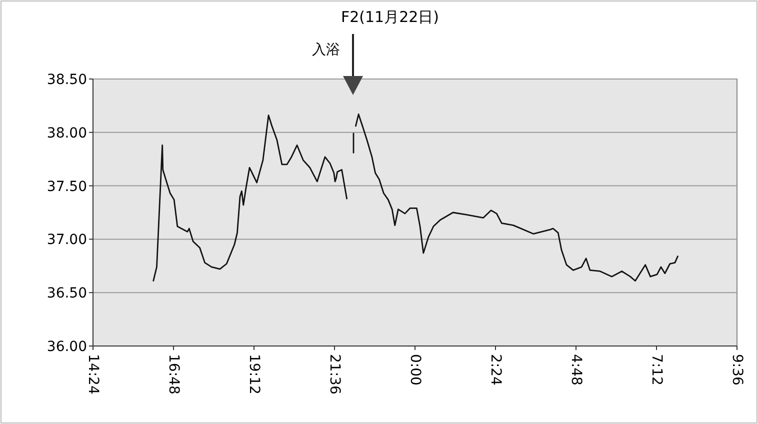 The width and height of the screenshot is (758, 424). What do you see at coordinates (656, 370) in the screenshot?
I see `x-tick-label: 7:12` at bounding box center [656, 370].